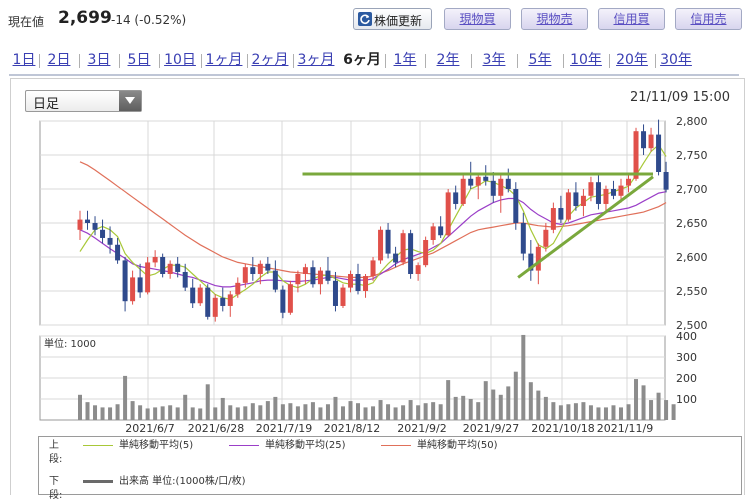 This screenshot has height=503, width=750. Describe the element at coordinates (554, 19) in the screenshot. I see `cash-sell-button: 現物売` at that location.